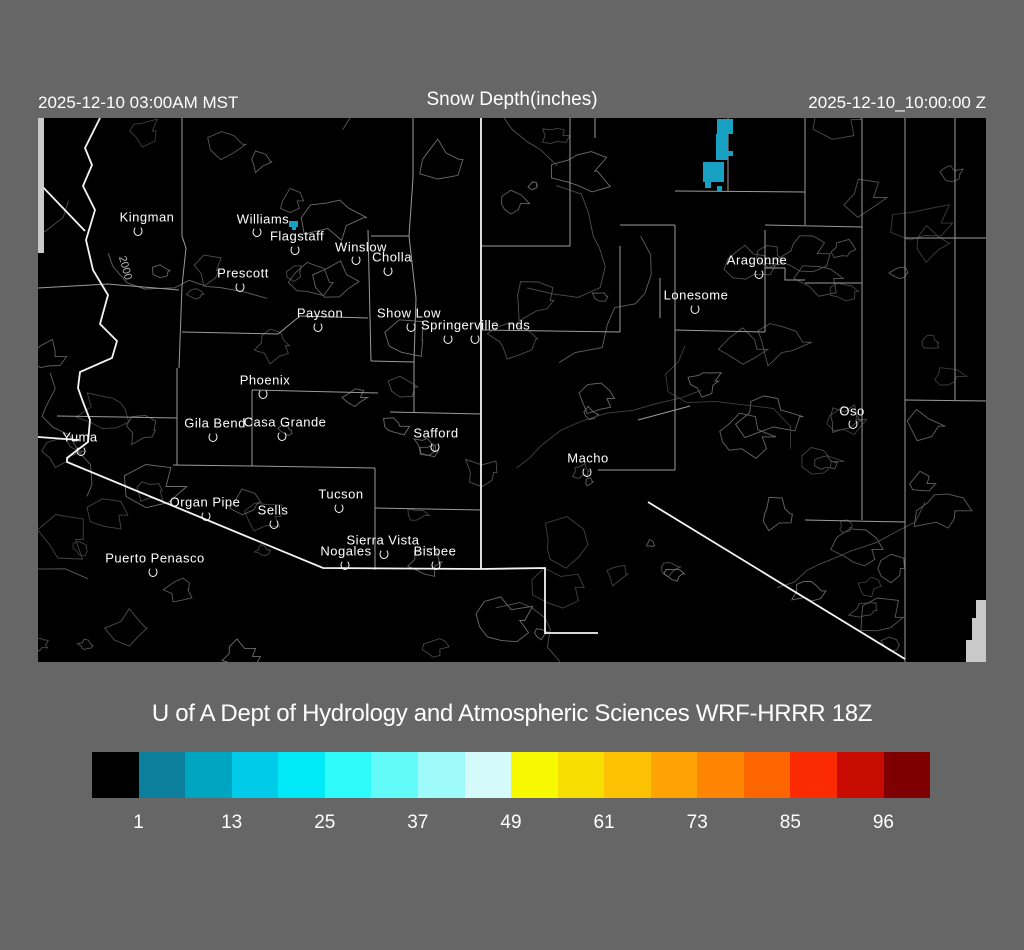 The width and height of the screenshot is (1024, 950). What do you see at coordinates (341, 494) in the screenshot?
I see `city-label: Tucson` at bounding box center [341, 494].